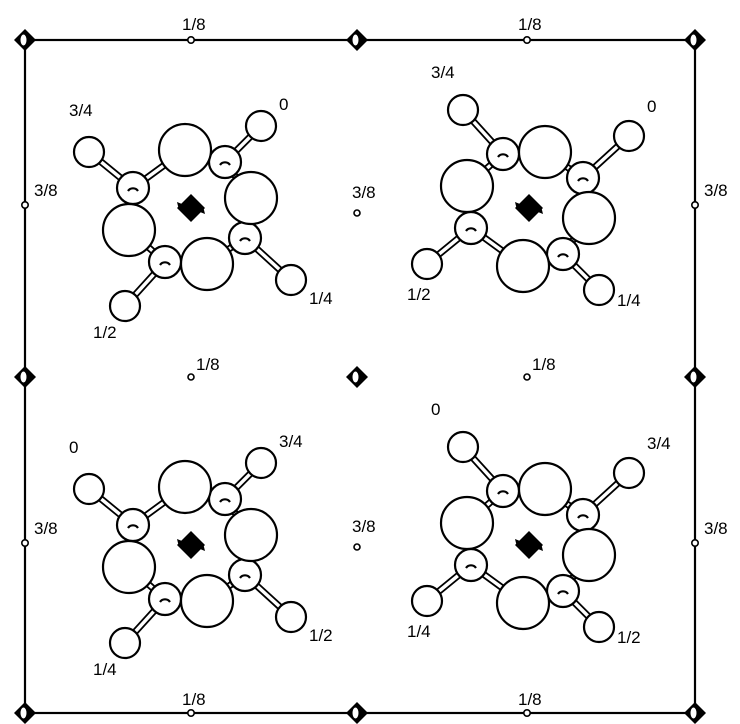 The image size is (740, 724). What do you see at coordinates (364, 526) in the screenshot?
I see `interior-label-center-lower: 3/8` at bounding box center [364, 526].